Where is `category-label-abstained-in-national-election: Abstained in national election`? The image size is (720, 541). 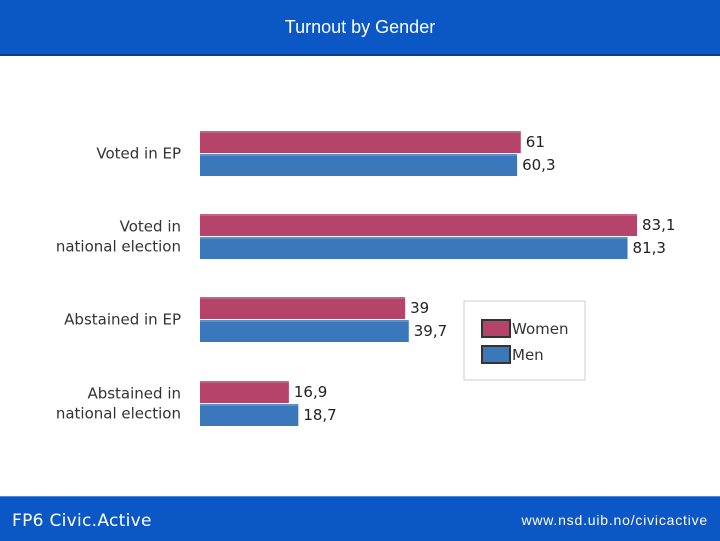
category-label-abstained-in-national-election: Abstained in national election is located at coordinates (118, 404).